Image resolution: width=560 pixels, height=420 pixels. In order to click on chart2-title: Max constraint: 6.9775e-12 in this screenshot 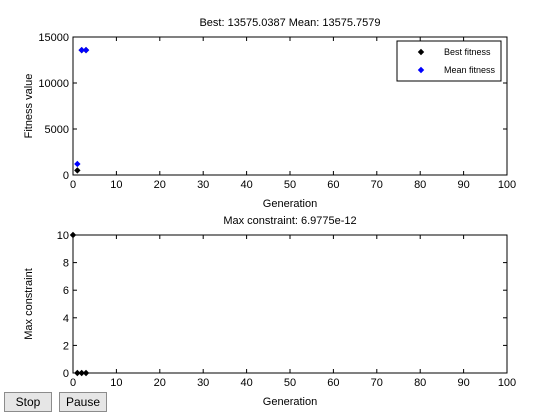, I will do `click(289, 221)`.